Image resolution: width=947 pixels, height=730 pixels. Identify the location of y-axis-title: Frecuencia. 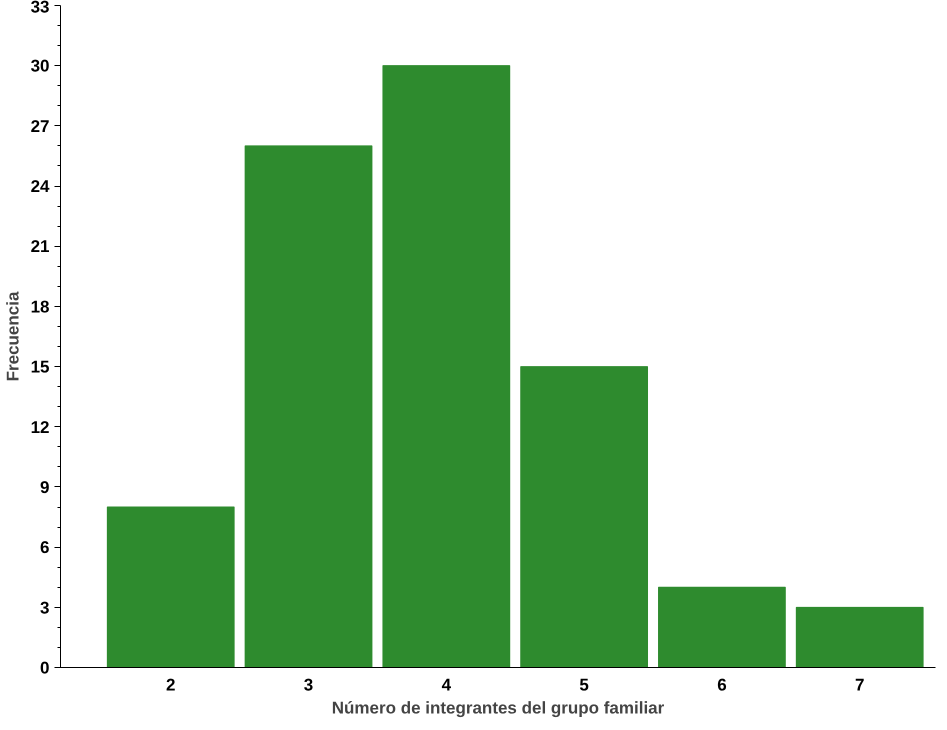
(13, 336).